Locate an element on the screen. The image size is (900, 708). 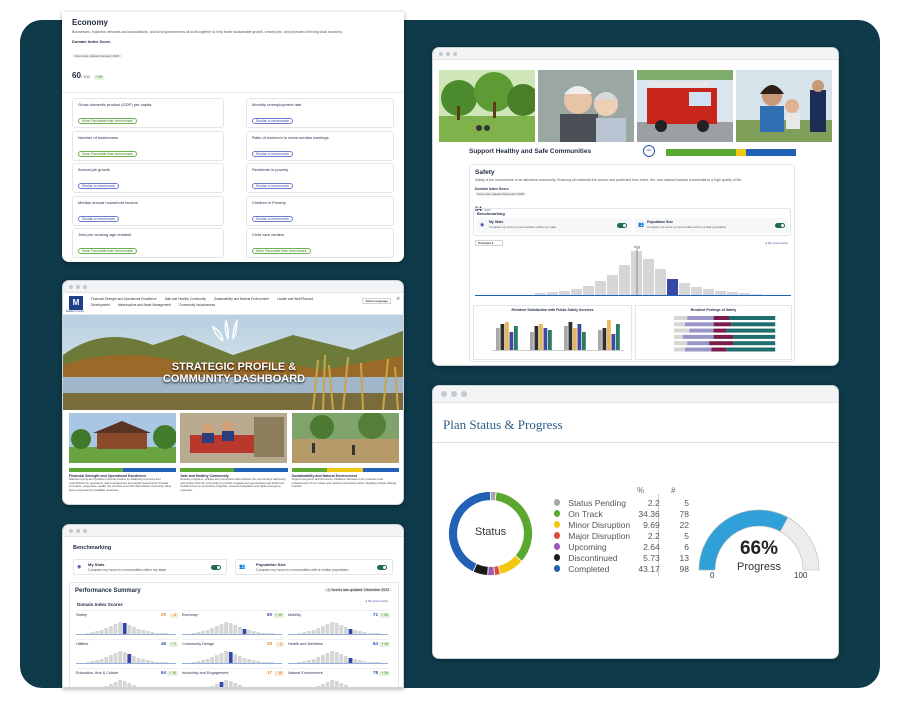
legend-label: Upcoming is located at coordinates (587, 546).